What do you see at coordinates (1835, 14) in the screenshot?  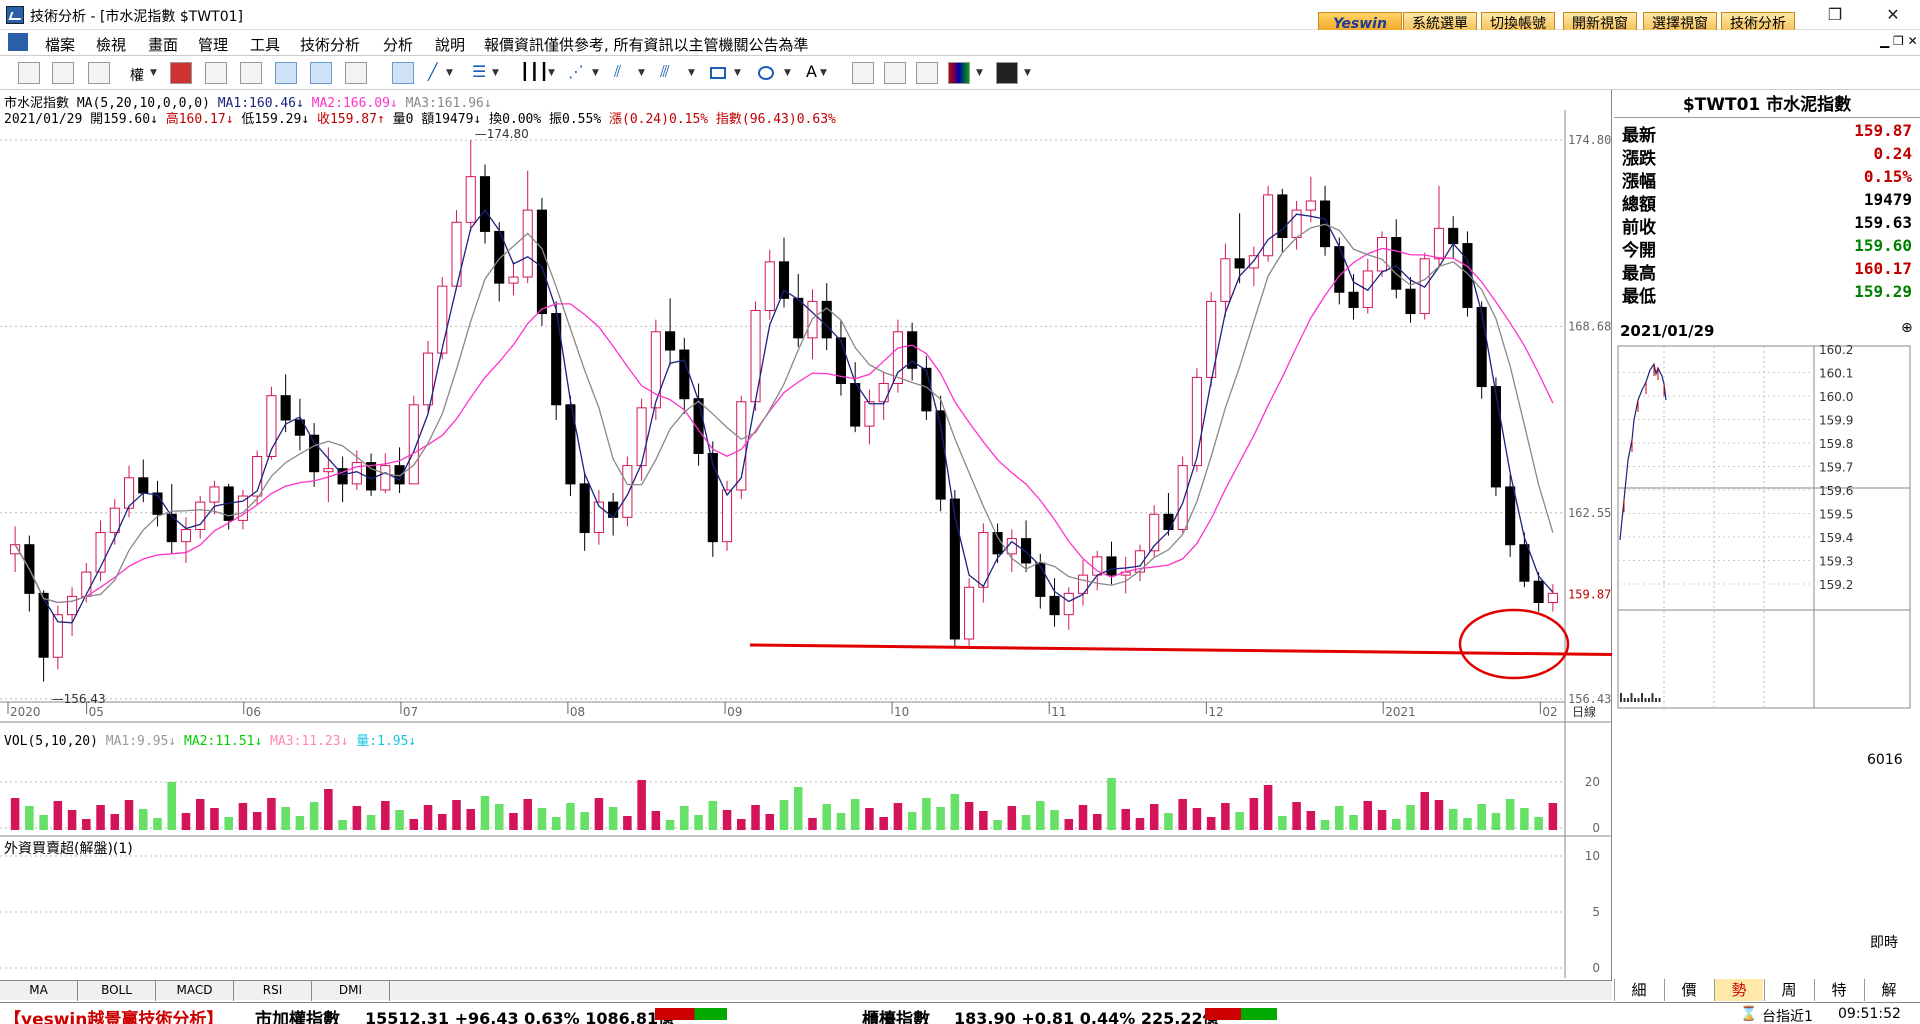 I see `restore-icon: ❐` at bounding box center [1835, 14].